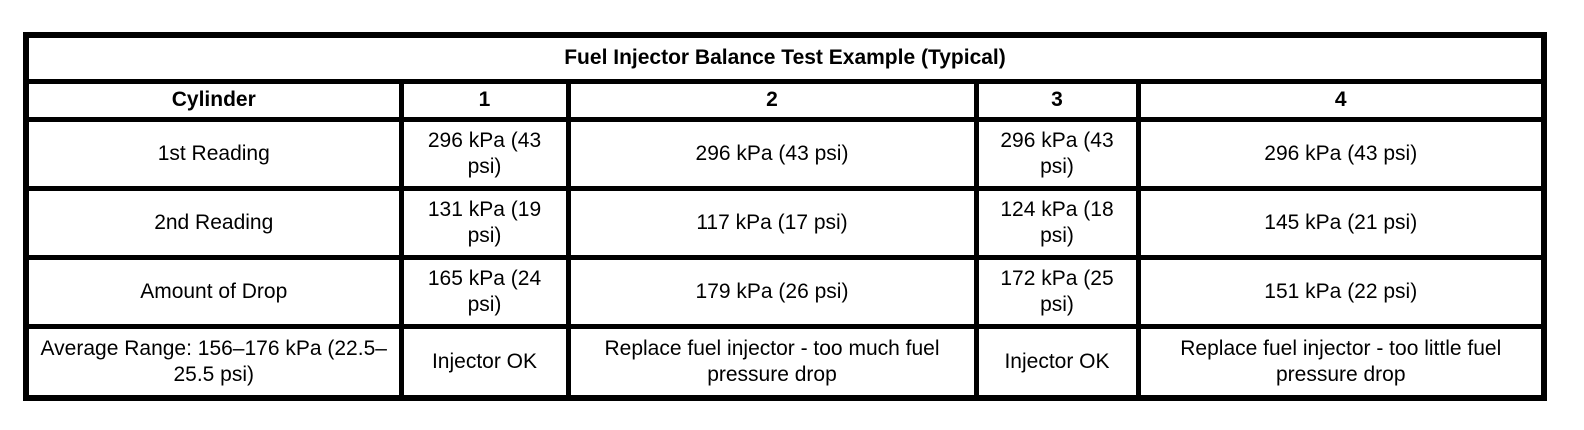 The image size is (1584, 430). What do you see at coordinates (1057, 153) in the screenshot?
I see `cell-1st-reading-cyl3: 296 kPa (43 psi)` at bounding box center [1057, 153].